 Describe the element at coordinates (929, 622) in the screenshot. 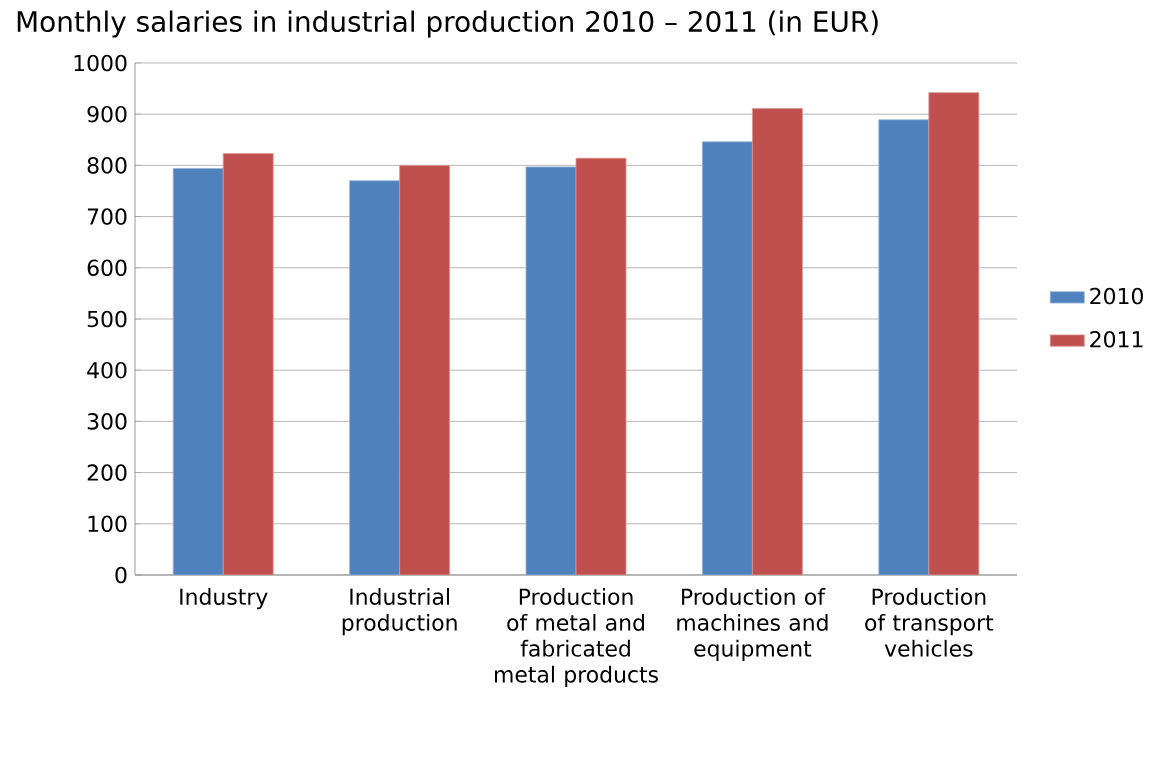

I see `x-tick-label: Production of transport vehicles` at that location.